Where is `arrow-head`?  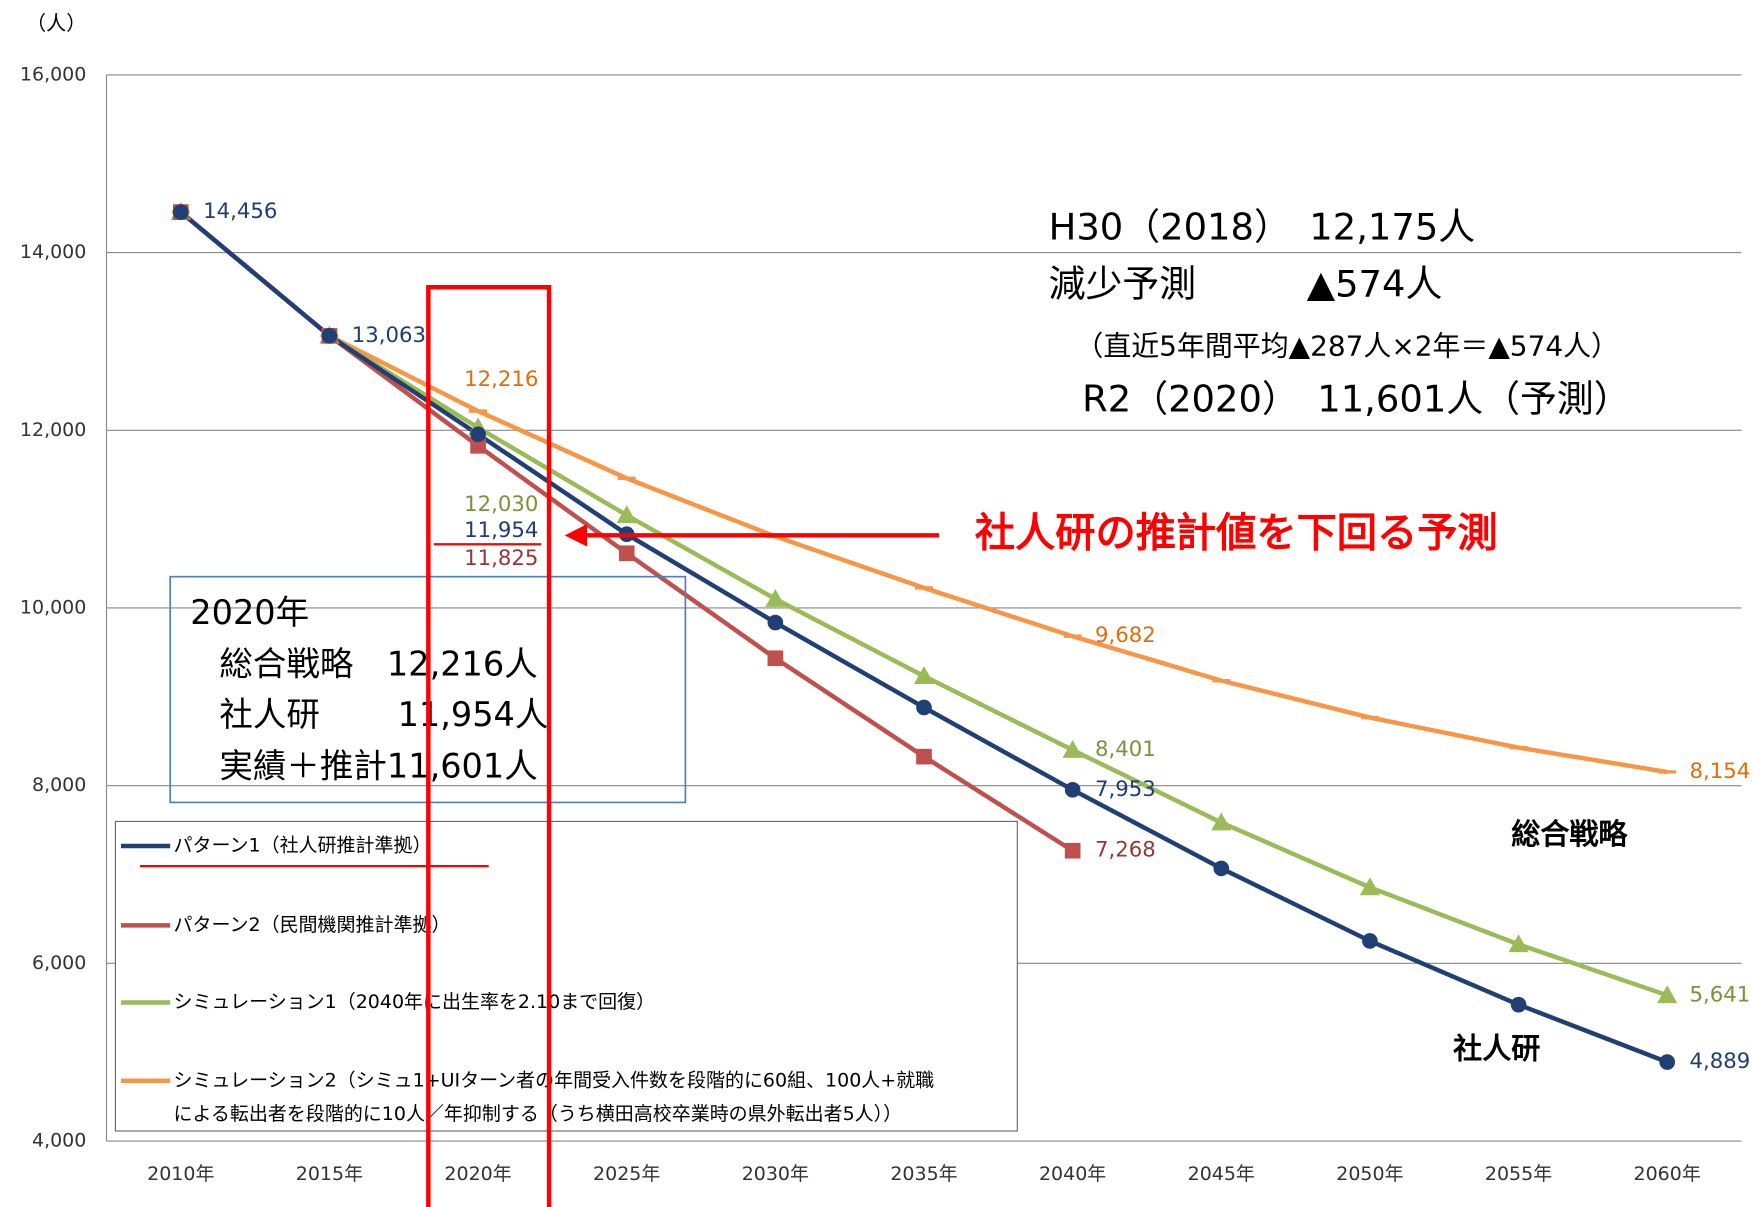 arrow-head is located at coordinates (576, 535).